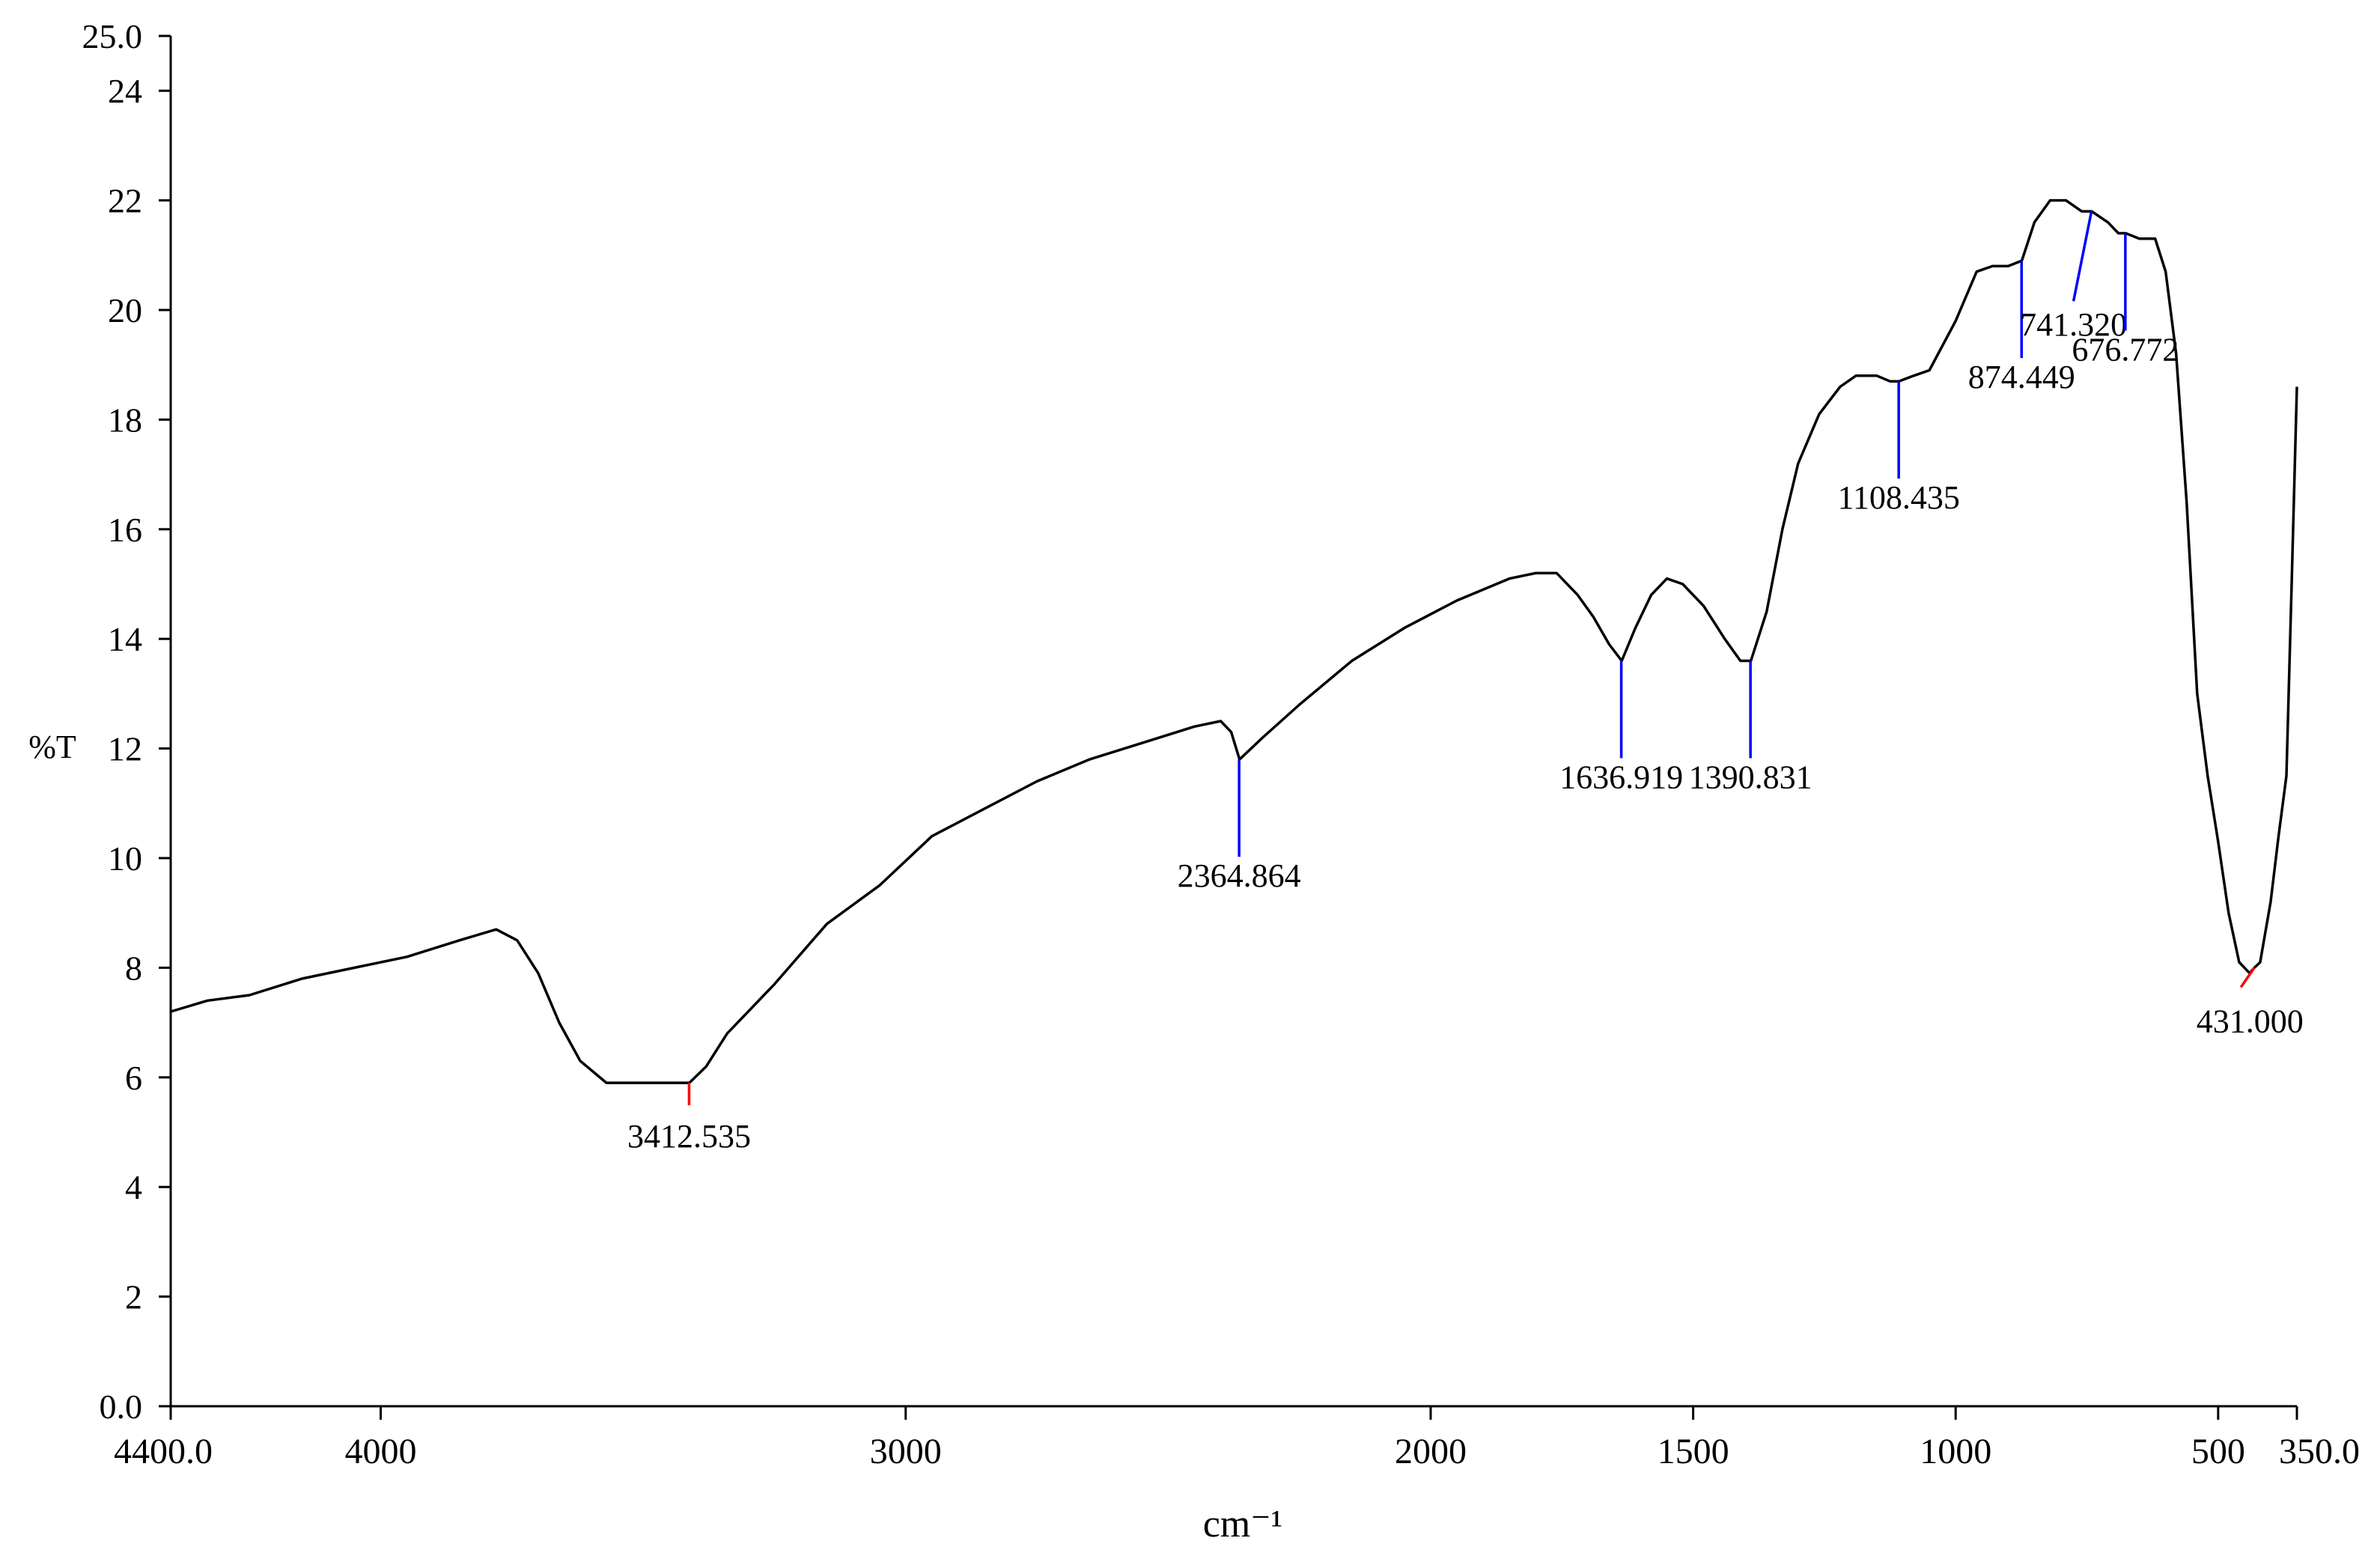  I want to click on y-tick-label: 0.0, so click(121, 1407).